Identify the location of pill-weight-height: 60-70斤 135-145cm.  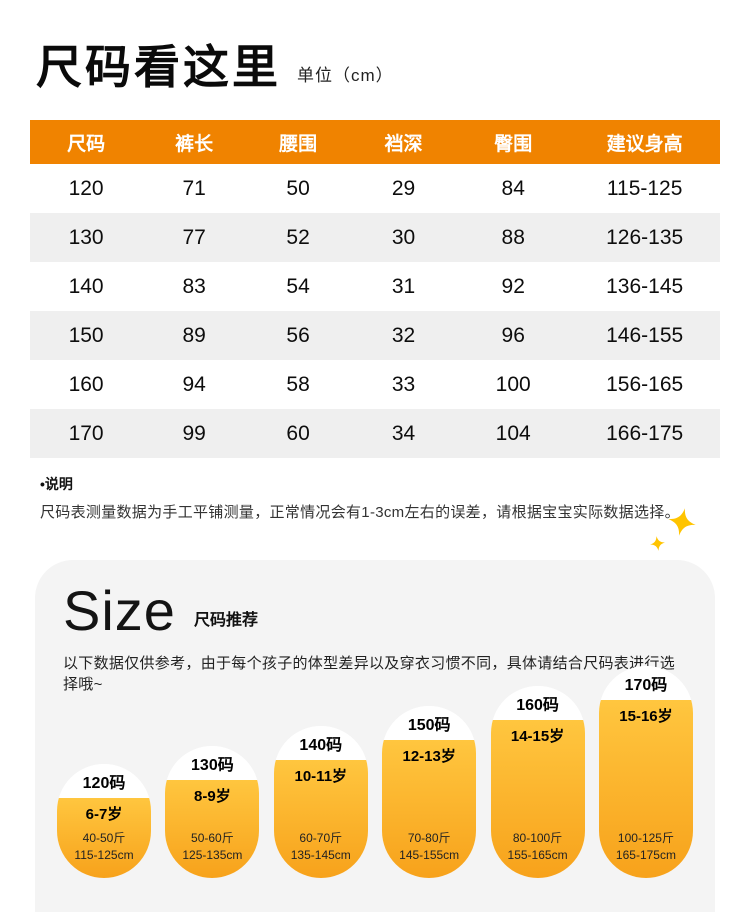
(321, 847).